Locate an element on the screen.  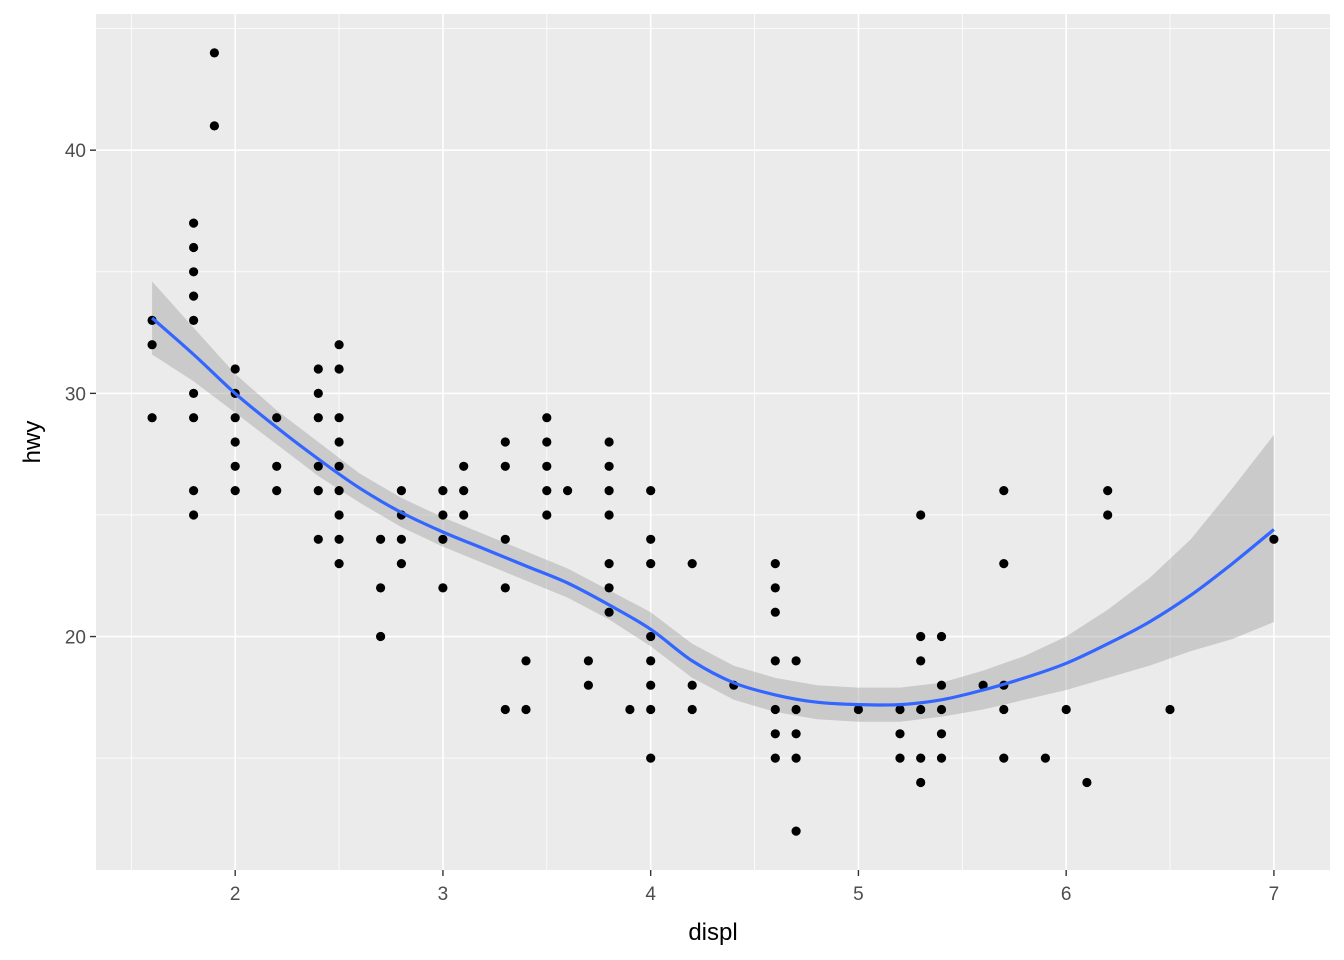
x-tick-label: 6 is located at coordinates (1066, 894).